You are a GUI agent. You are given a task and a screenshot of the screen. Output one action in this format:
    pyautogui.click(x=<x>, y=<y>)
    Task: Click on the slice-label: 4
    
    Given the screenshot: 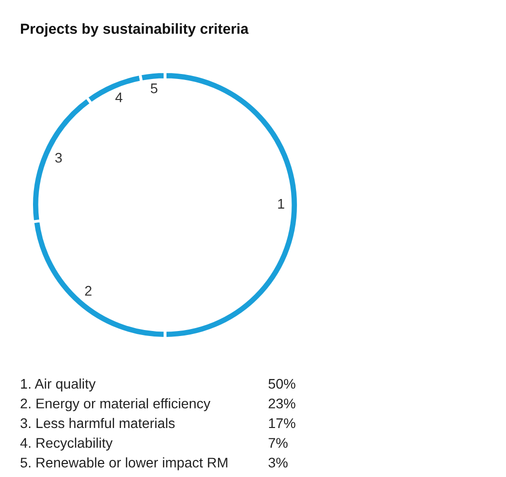 What is the action you would take?
    pyautogui.click(x=118, y=97)
    